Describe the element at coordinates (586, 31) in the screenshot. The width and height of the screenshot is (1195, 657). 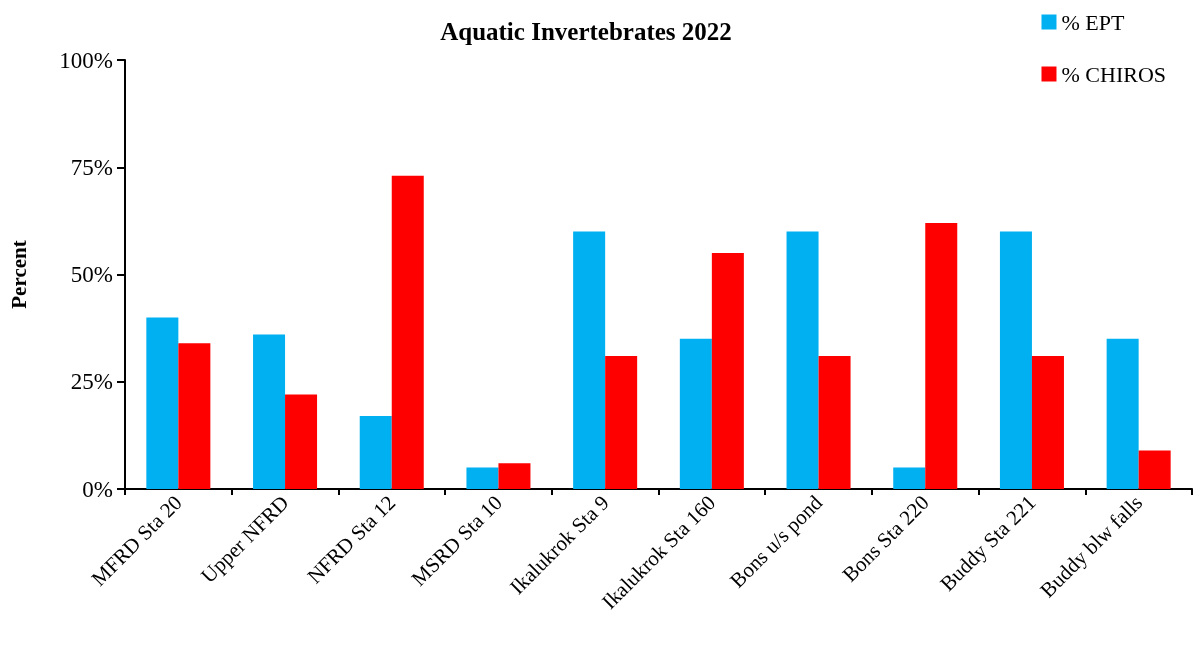
I see `chart-title: Aquatic Invertebrates 2022` at that location.